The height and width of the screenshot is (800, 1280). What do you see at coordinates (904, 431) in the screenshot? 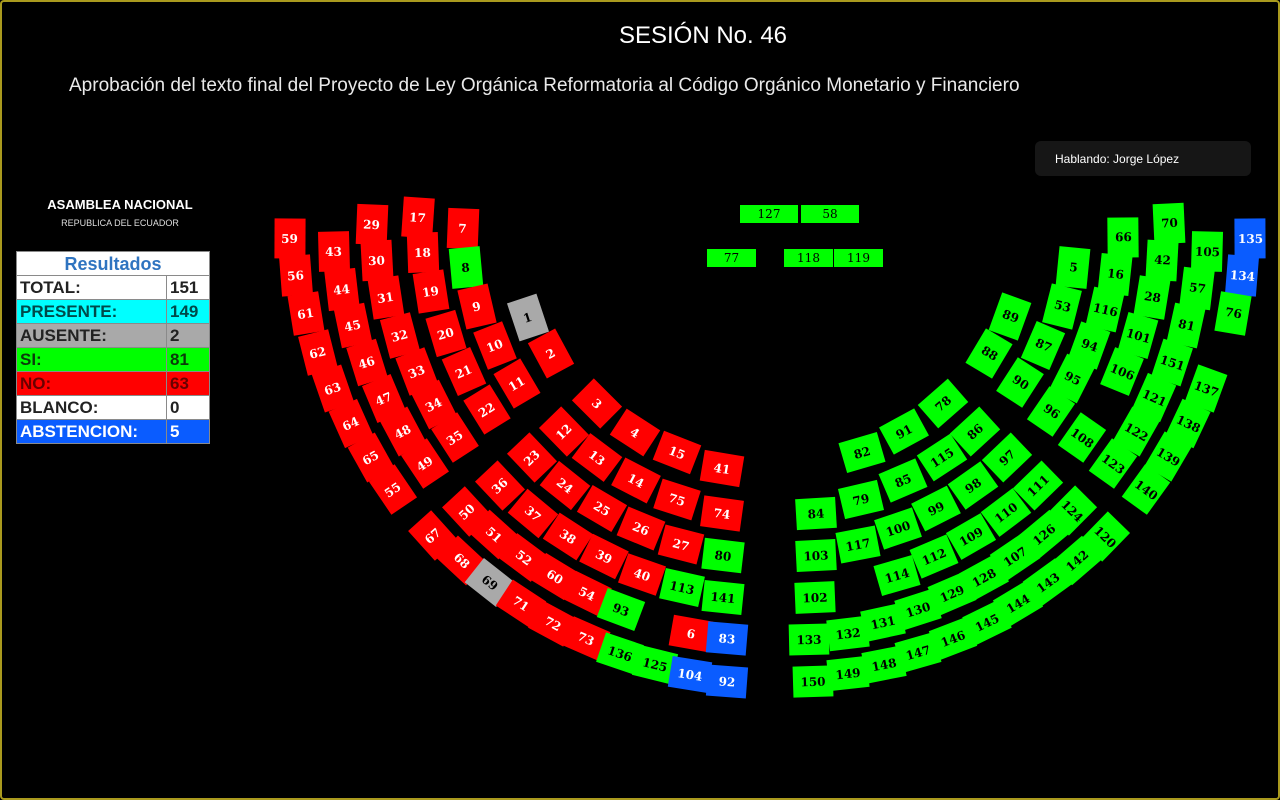
I see `seat-number: 91` at bounding box center [904, 431].